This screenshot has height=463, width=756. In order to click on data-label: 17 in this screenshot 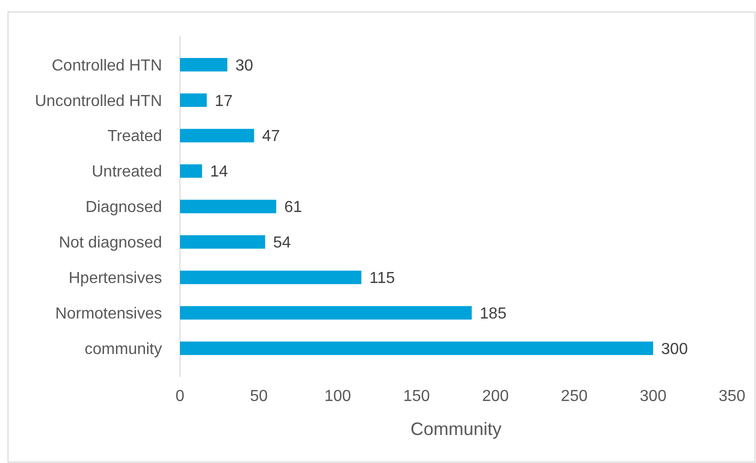, I will do `click(223, 101)`.